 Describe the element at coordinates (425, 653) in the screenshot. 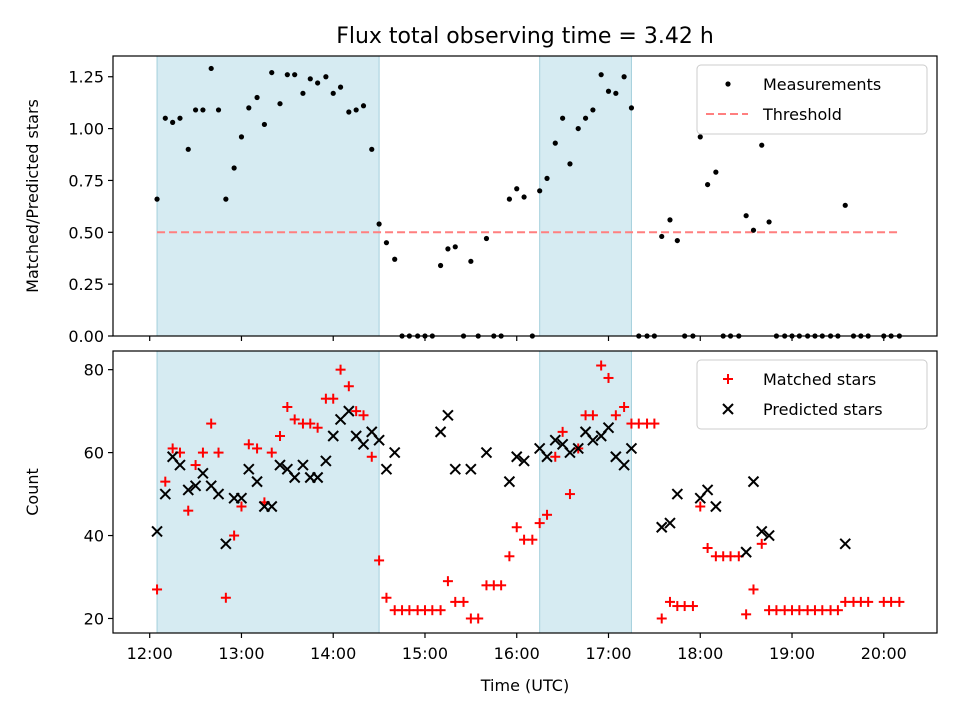

I see `x-tick-label: 15:00` at that location.